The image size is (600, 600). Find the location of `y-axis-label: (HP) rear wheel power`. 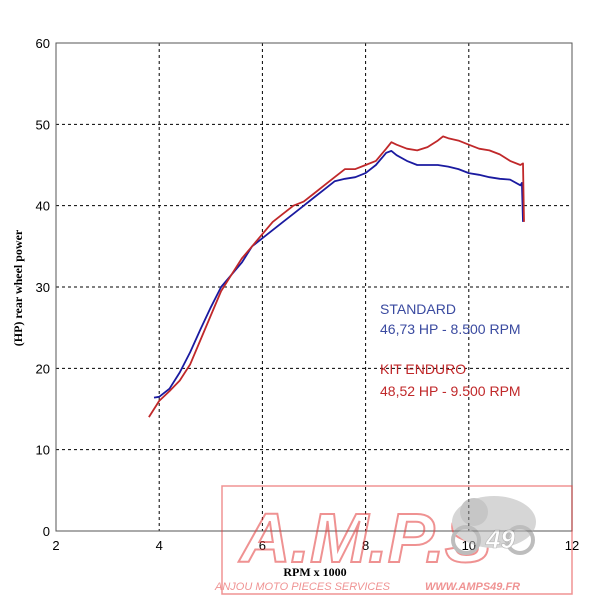

y-axis-label: (HP) rear wheel power is located at coordinates (18, 287).